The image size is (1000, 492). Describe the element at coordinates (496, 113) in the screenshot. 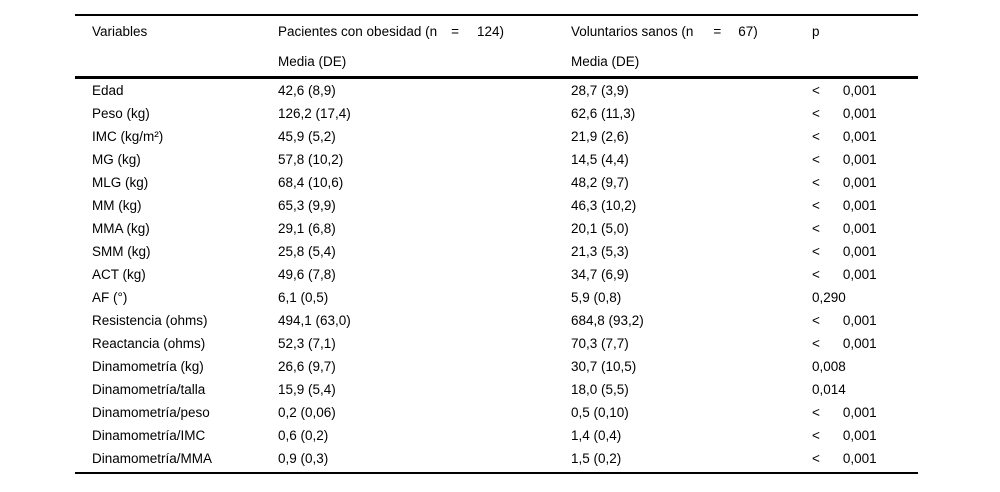

I see `table-row: Peso (kg) 126,2 (17,4) 62,6 (11,3) <0,001` at that location.